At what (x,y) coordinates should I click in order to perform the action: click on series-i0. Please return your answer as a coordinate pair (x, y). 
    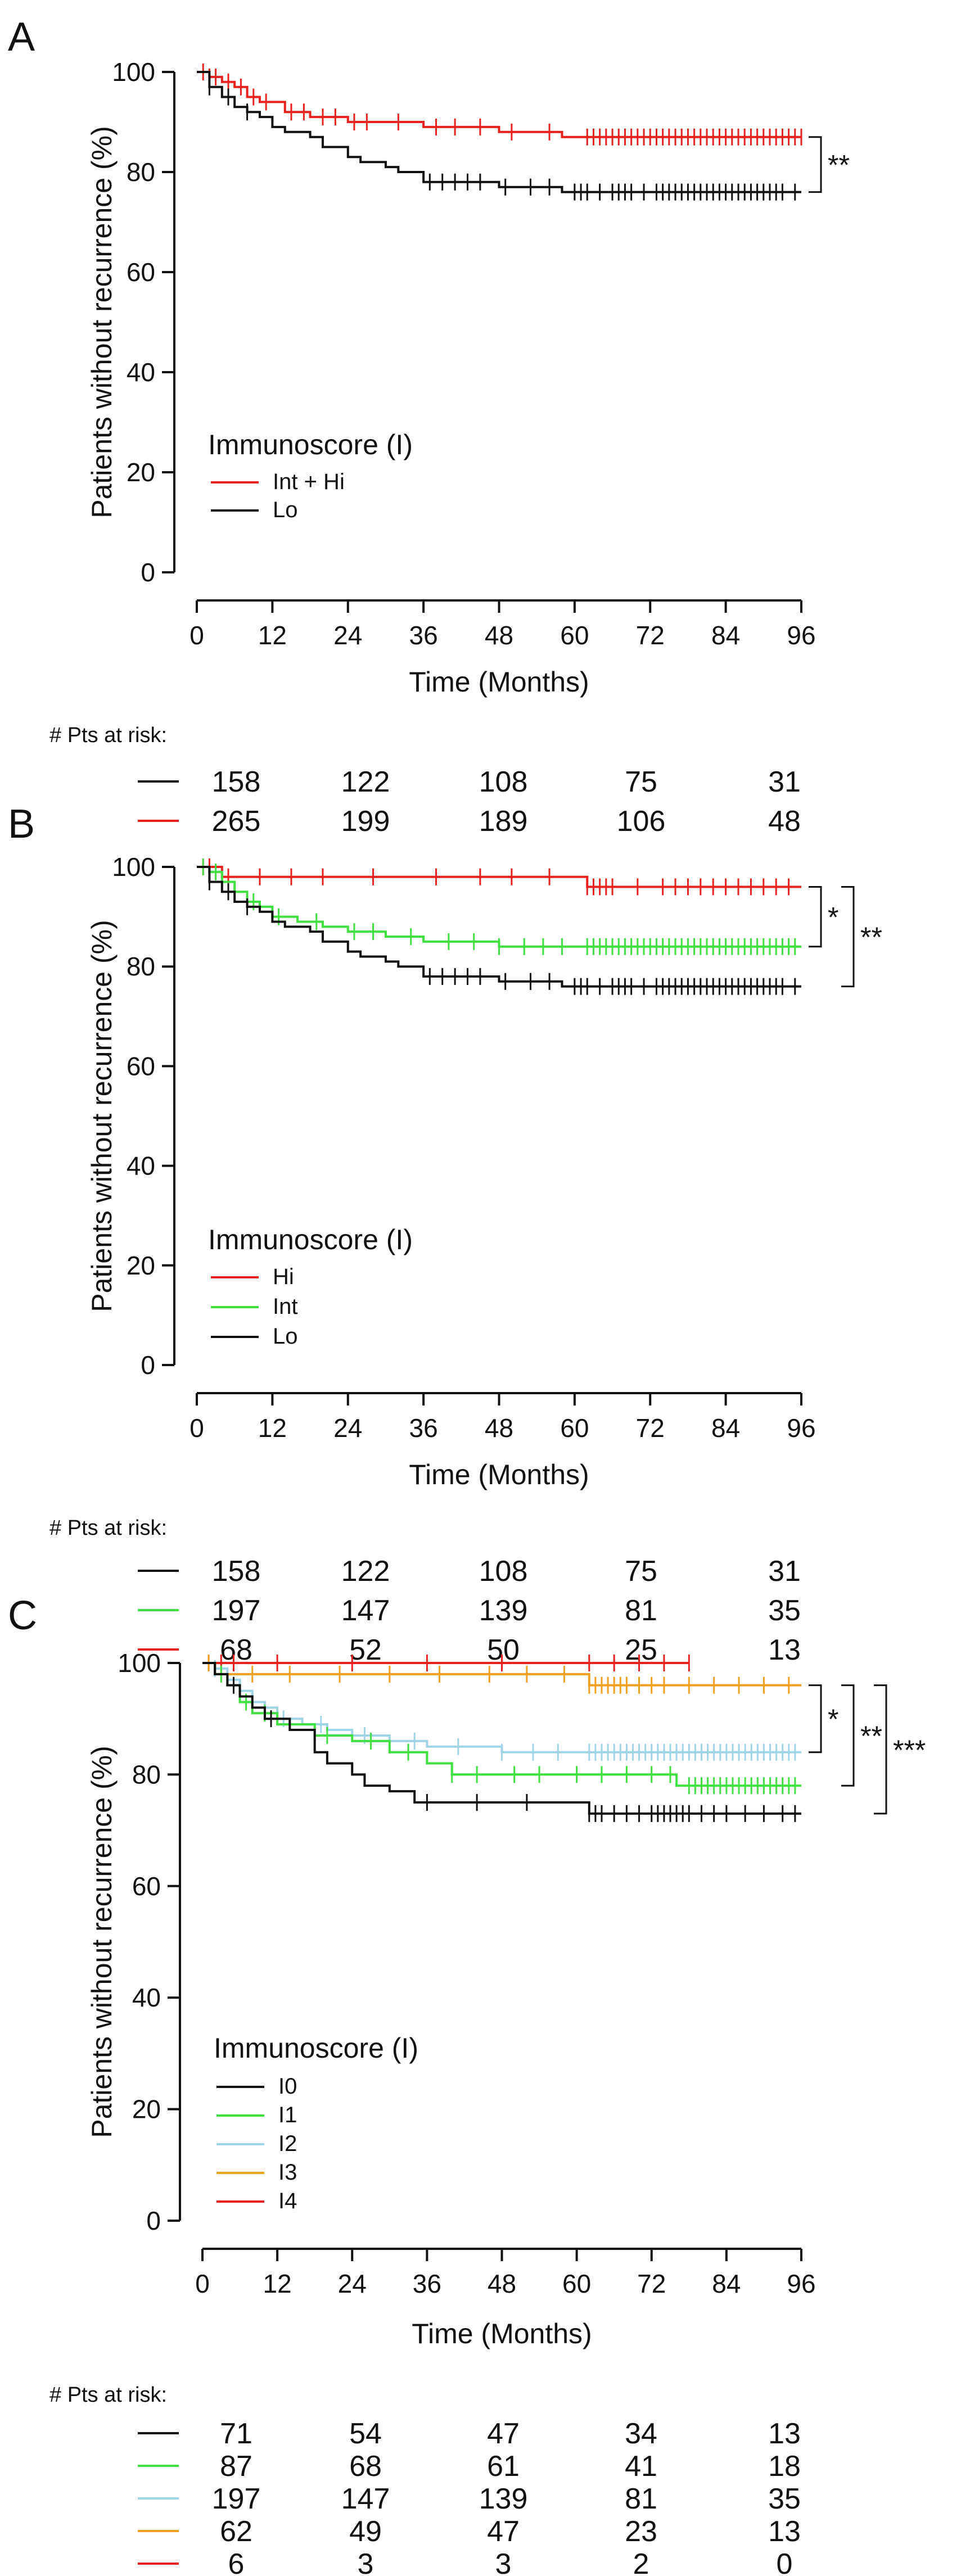
    Looking at the image, I should click on (501, 1742).